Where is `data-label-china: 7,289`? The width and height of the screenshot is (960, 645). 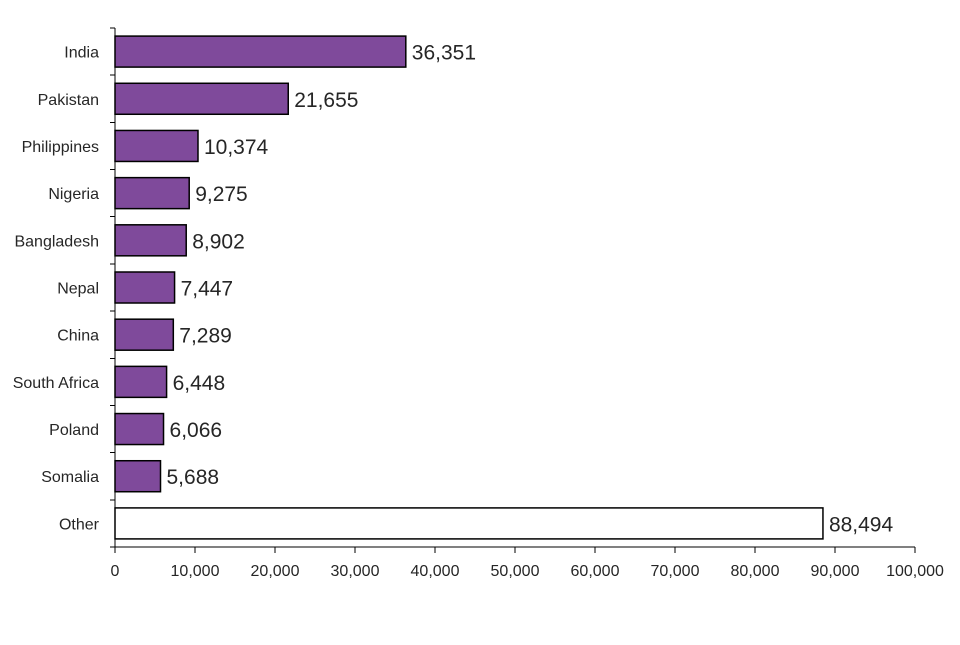
data-label-china: 7,289 is located at coordinates (205, 336).